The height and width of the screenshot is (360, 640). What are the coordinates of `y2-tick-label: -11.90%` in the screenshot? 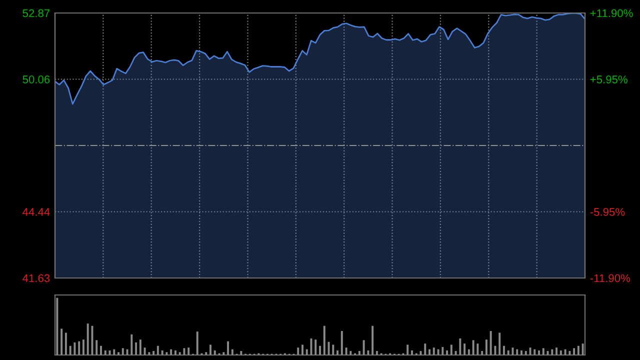 It's located at (610, 278).